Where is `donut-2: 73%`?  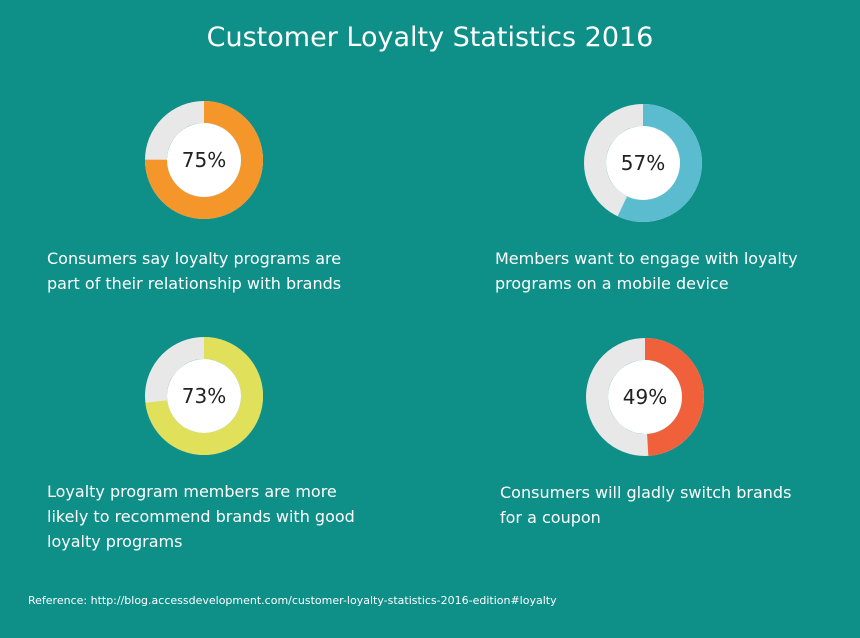
donut-2: 73% is located at coordinates (204, 396).